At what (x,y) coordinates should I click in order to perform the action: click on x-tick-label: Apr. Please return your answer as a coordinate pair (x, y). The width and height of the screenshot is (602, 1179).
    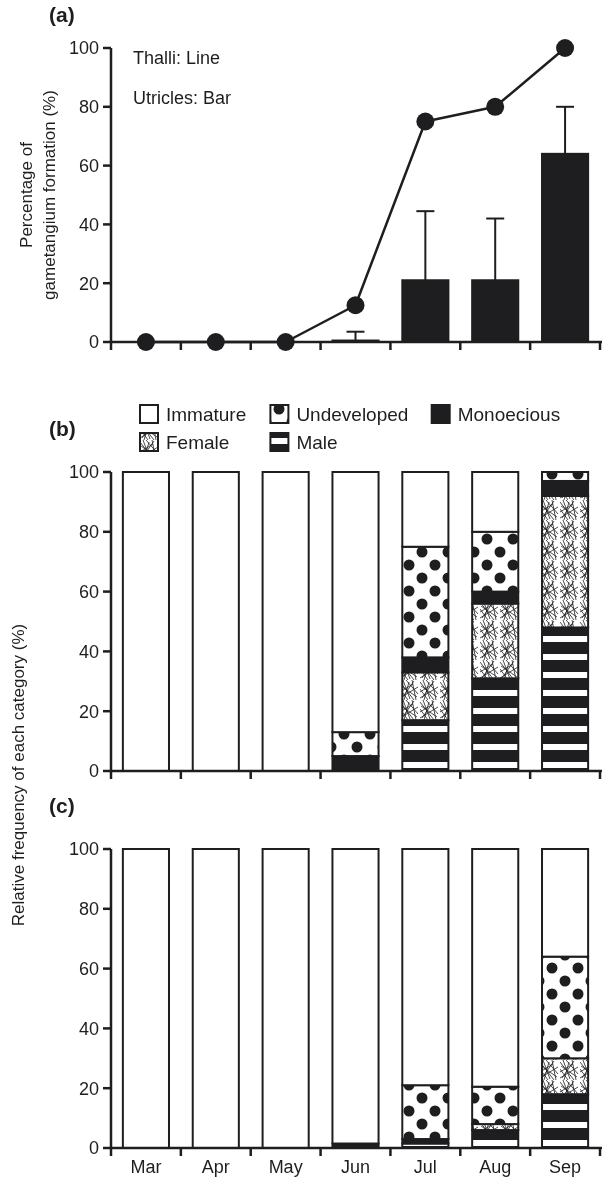
    Looking at the image, I should click on (215, 1167).